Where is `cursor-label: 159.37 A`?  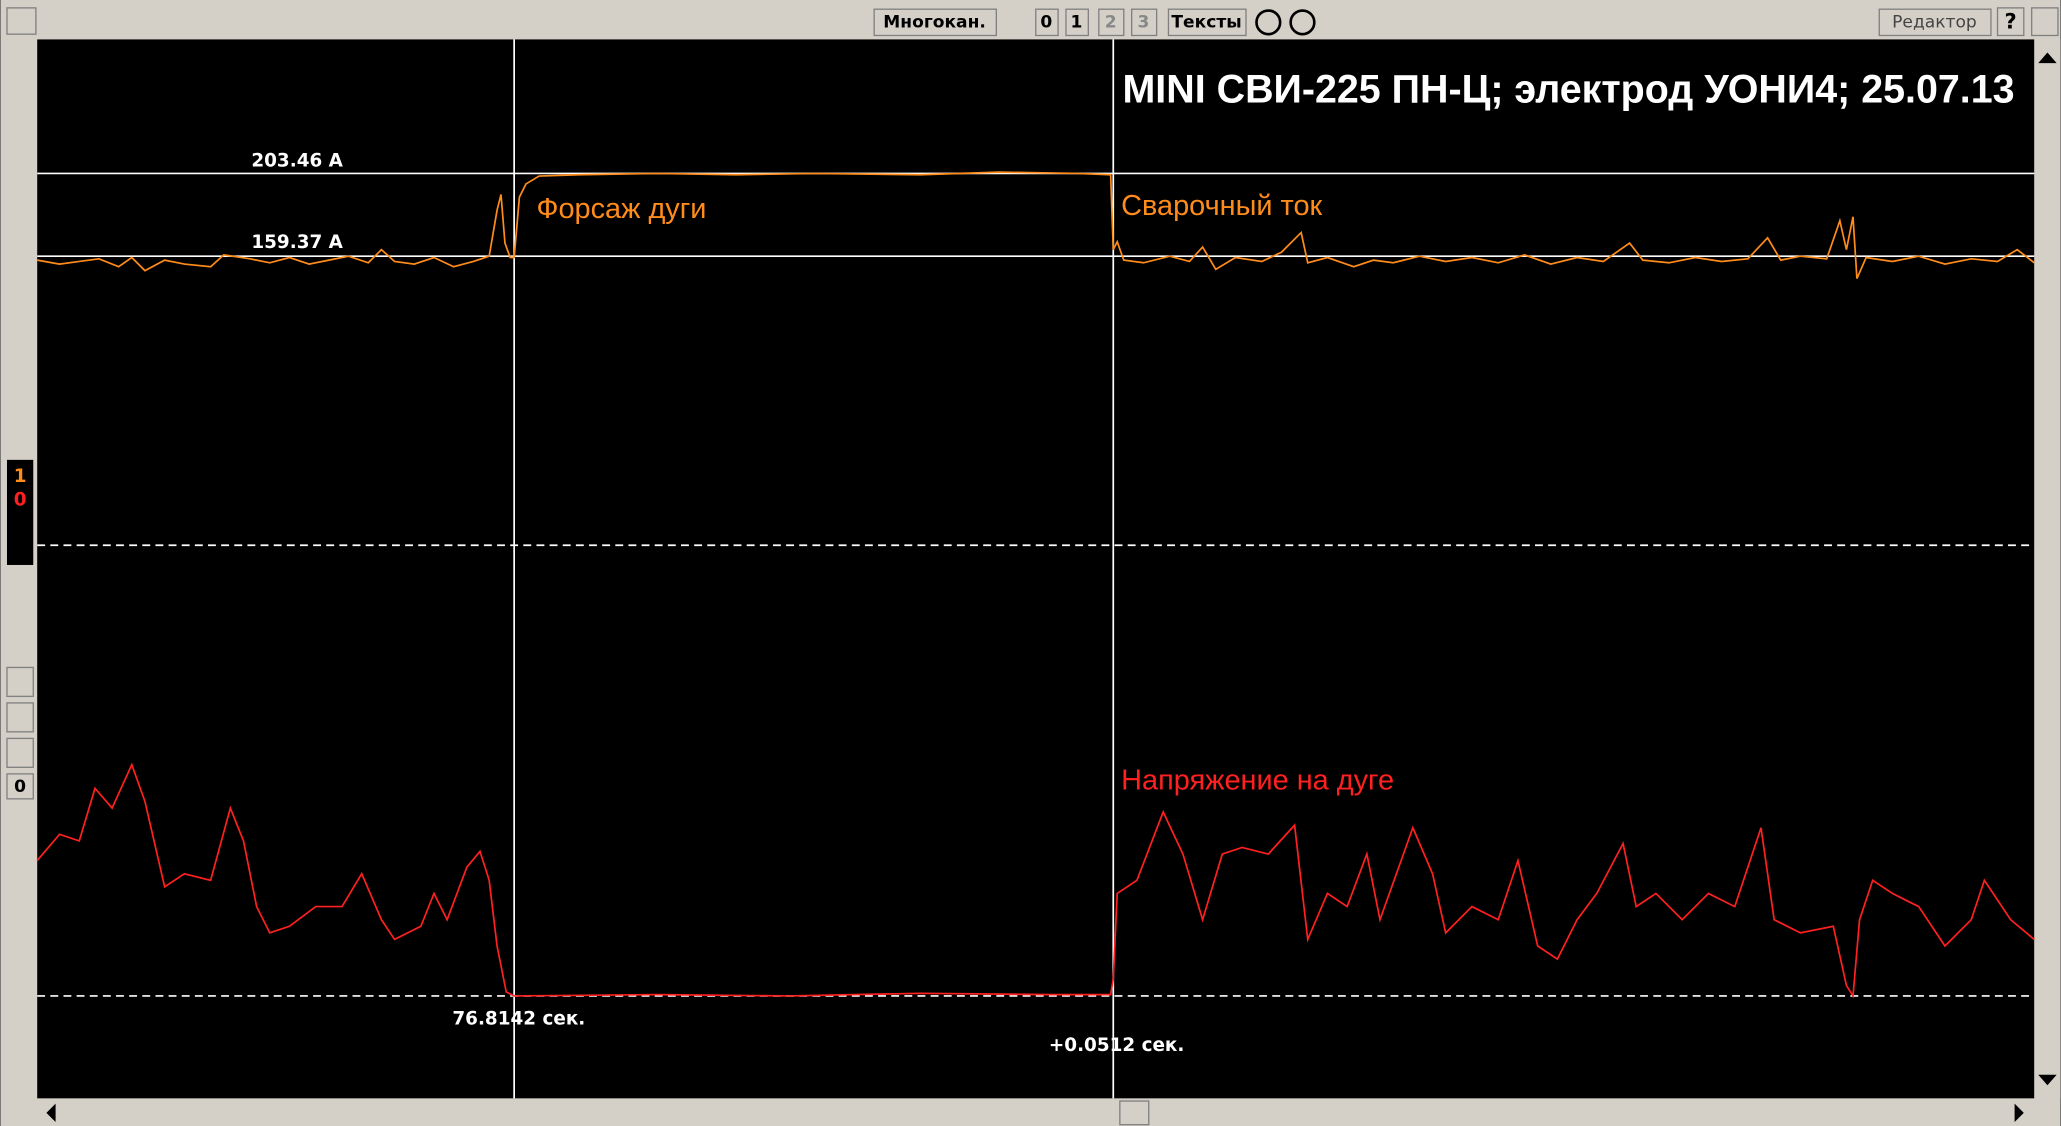
cursor-label: 159.37 A is located at coordinates (297, 242).